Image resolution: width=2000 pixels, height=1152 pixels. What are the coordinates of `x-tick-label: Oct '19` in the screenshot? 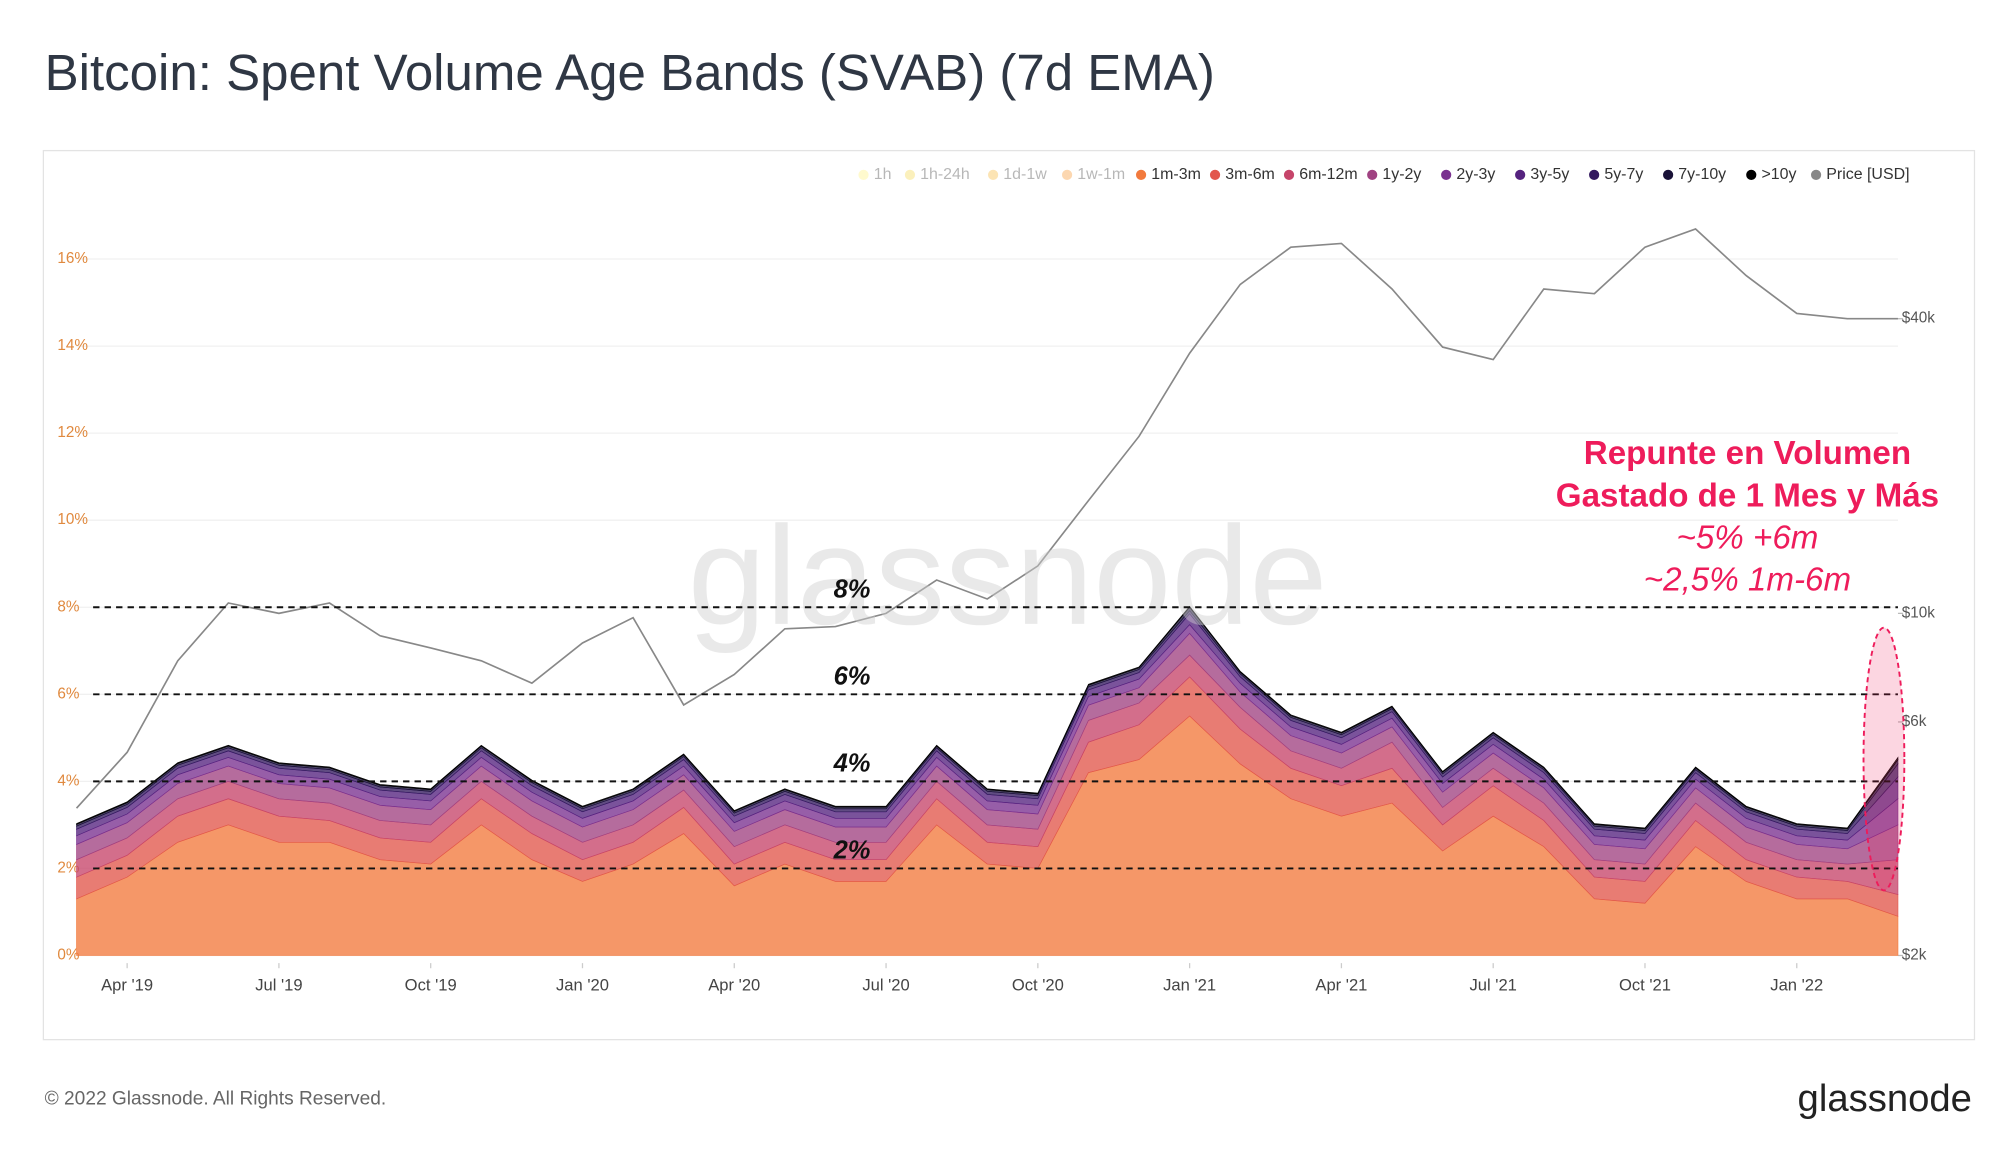 It's located at (431, 984).